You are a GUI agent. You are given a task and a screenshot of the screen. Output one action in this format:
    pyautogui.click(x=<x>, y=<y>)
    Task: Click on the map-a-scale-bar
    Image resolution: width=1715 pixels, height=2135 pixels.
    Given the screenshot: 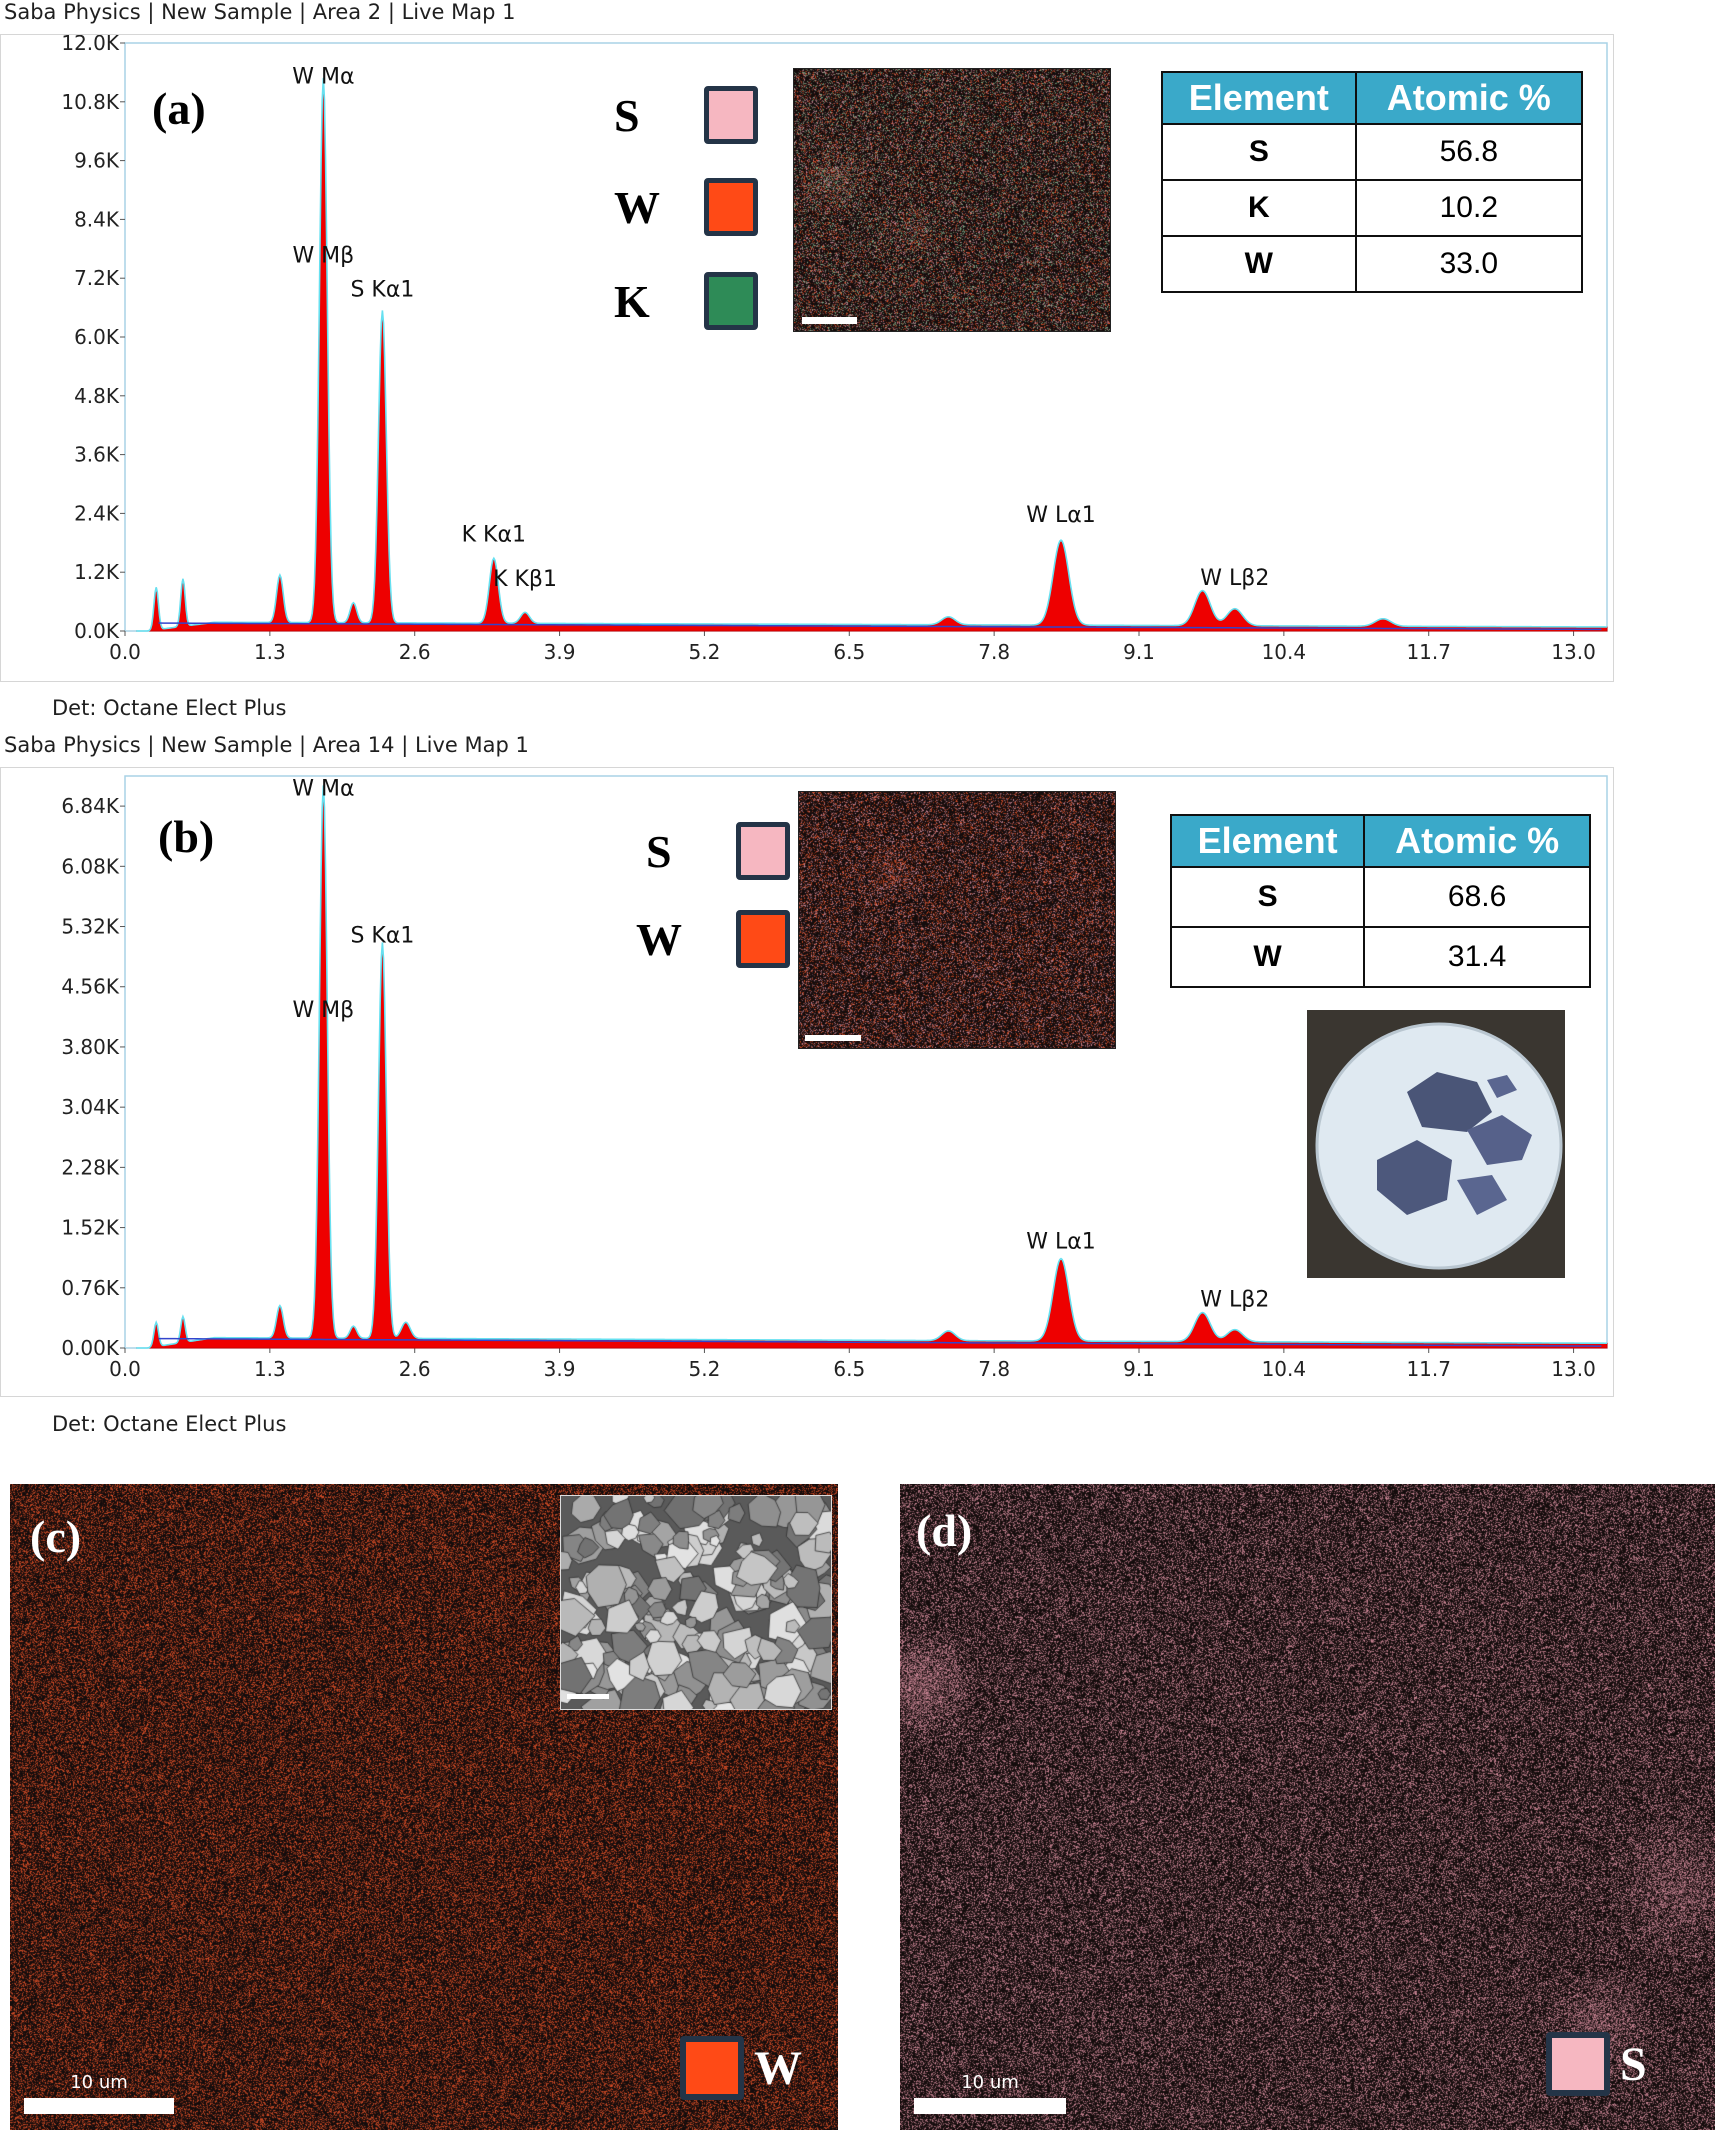 What is the action you would take?
    pyautogui.click(x=829, y=320)
    